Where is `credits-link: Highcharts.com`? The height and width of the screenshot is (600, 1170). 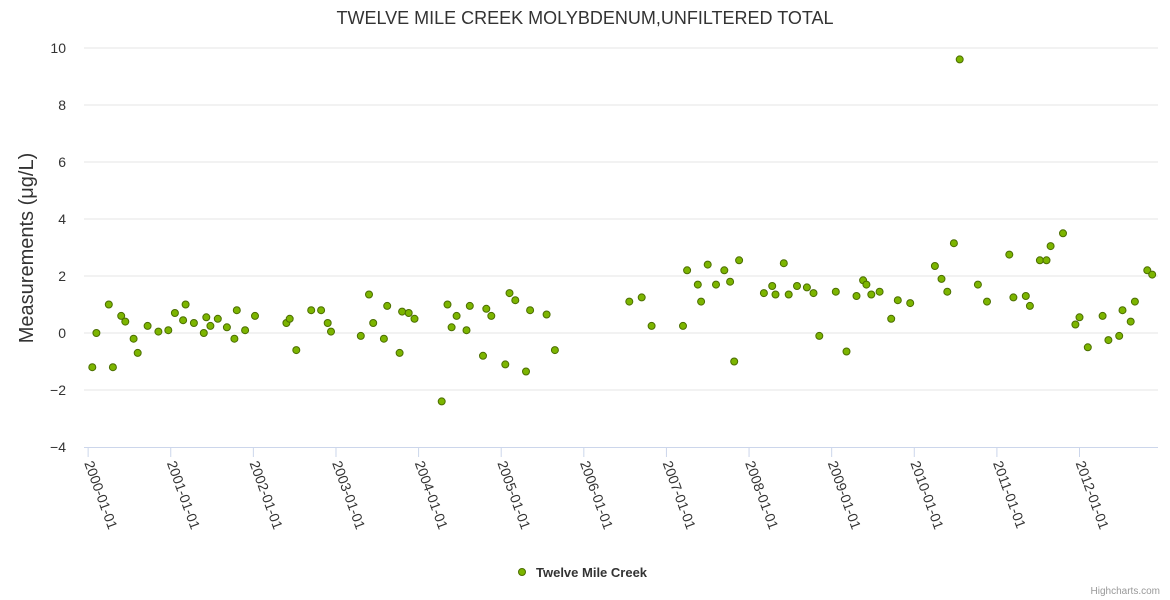
credits-link: Highcharts.com is located at coordinates (1125, 591).